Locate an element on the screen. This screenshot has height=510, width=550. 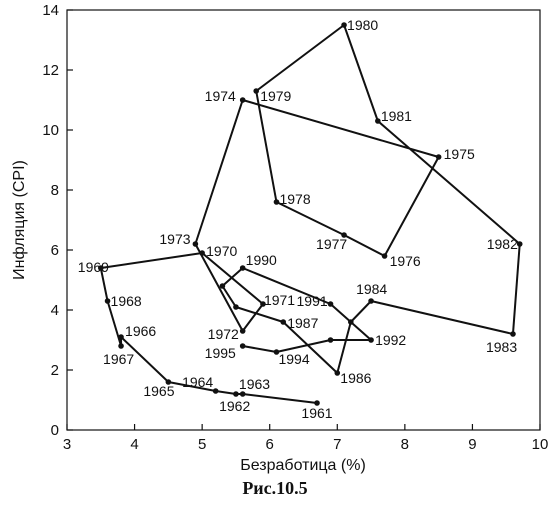
data-point-1972 is located at coordinates (242, 331).